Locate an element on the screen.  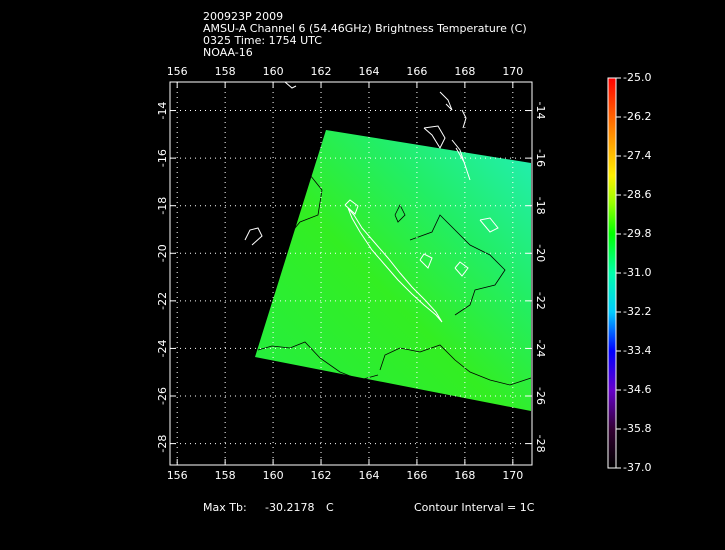
footer-label: Max Tb: is located at coordinates (225, 507).